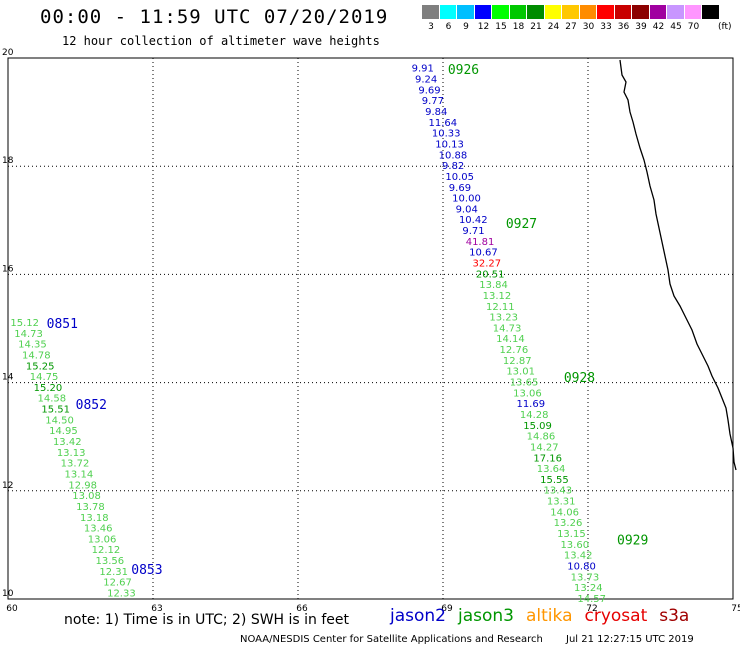 This screenshot has height=650, width=740. Describe the element at coordinates (564, 512) in the screenshot. I see `wave-height-point: 14.06` at that location.